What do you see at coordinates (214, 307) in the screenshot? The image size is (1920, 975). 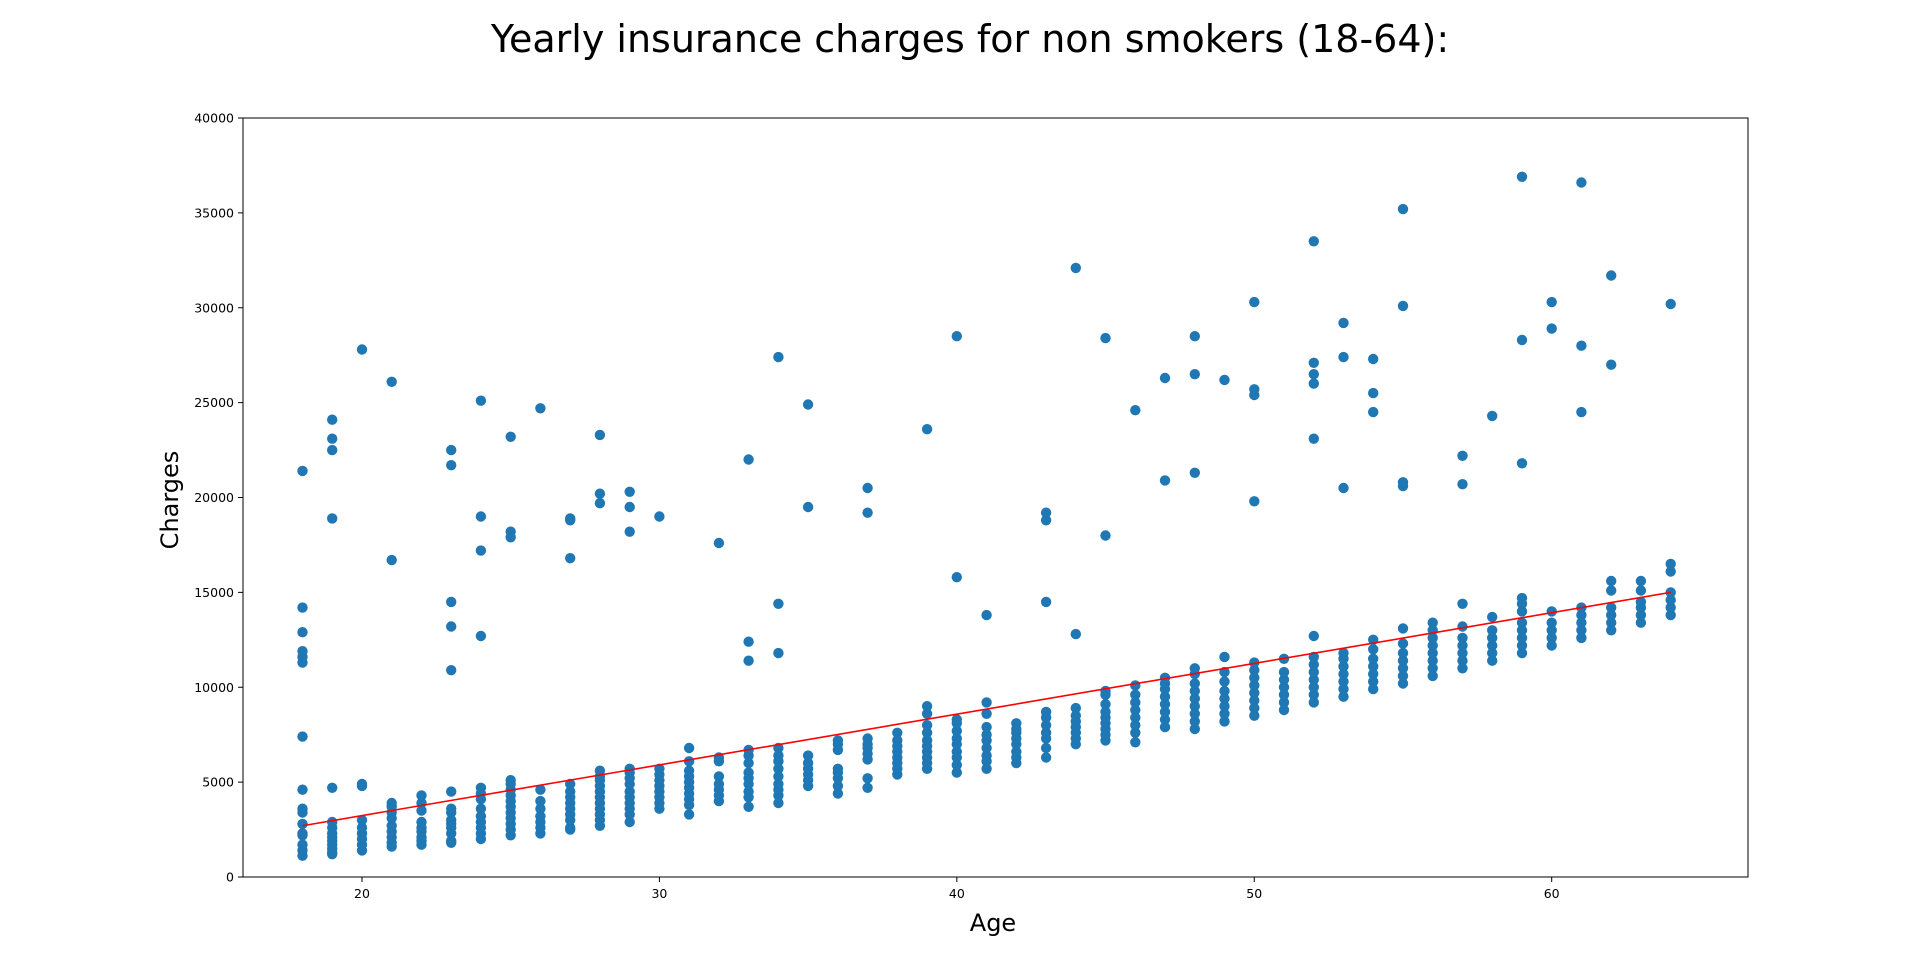 I see `y-tick-label: 30000` at bounding box center [214, 307].